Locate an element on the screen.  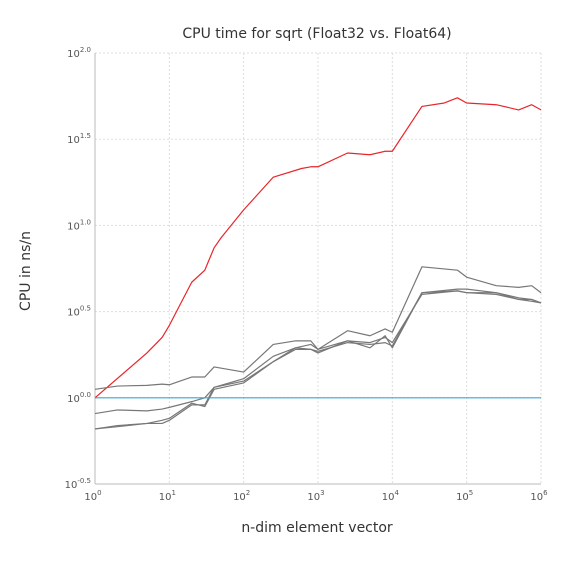
y-tick-label: 100.0 is located at coordinates (79, 398).